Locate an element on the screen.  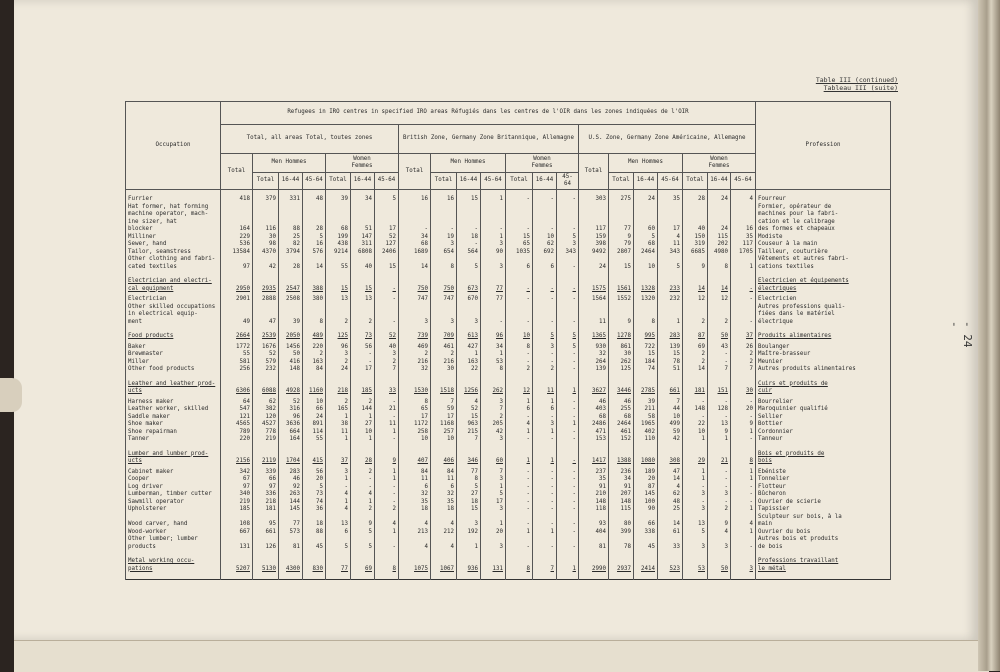
value-cell: 264 is located at coordinates (593, 362).